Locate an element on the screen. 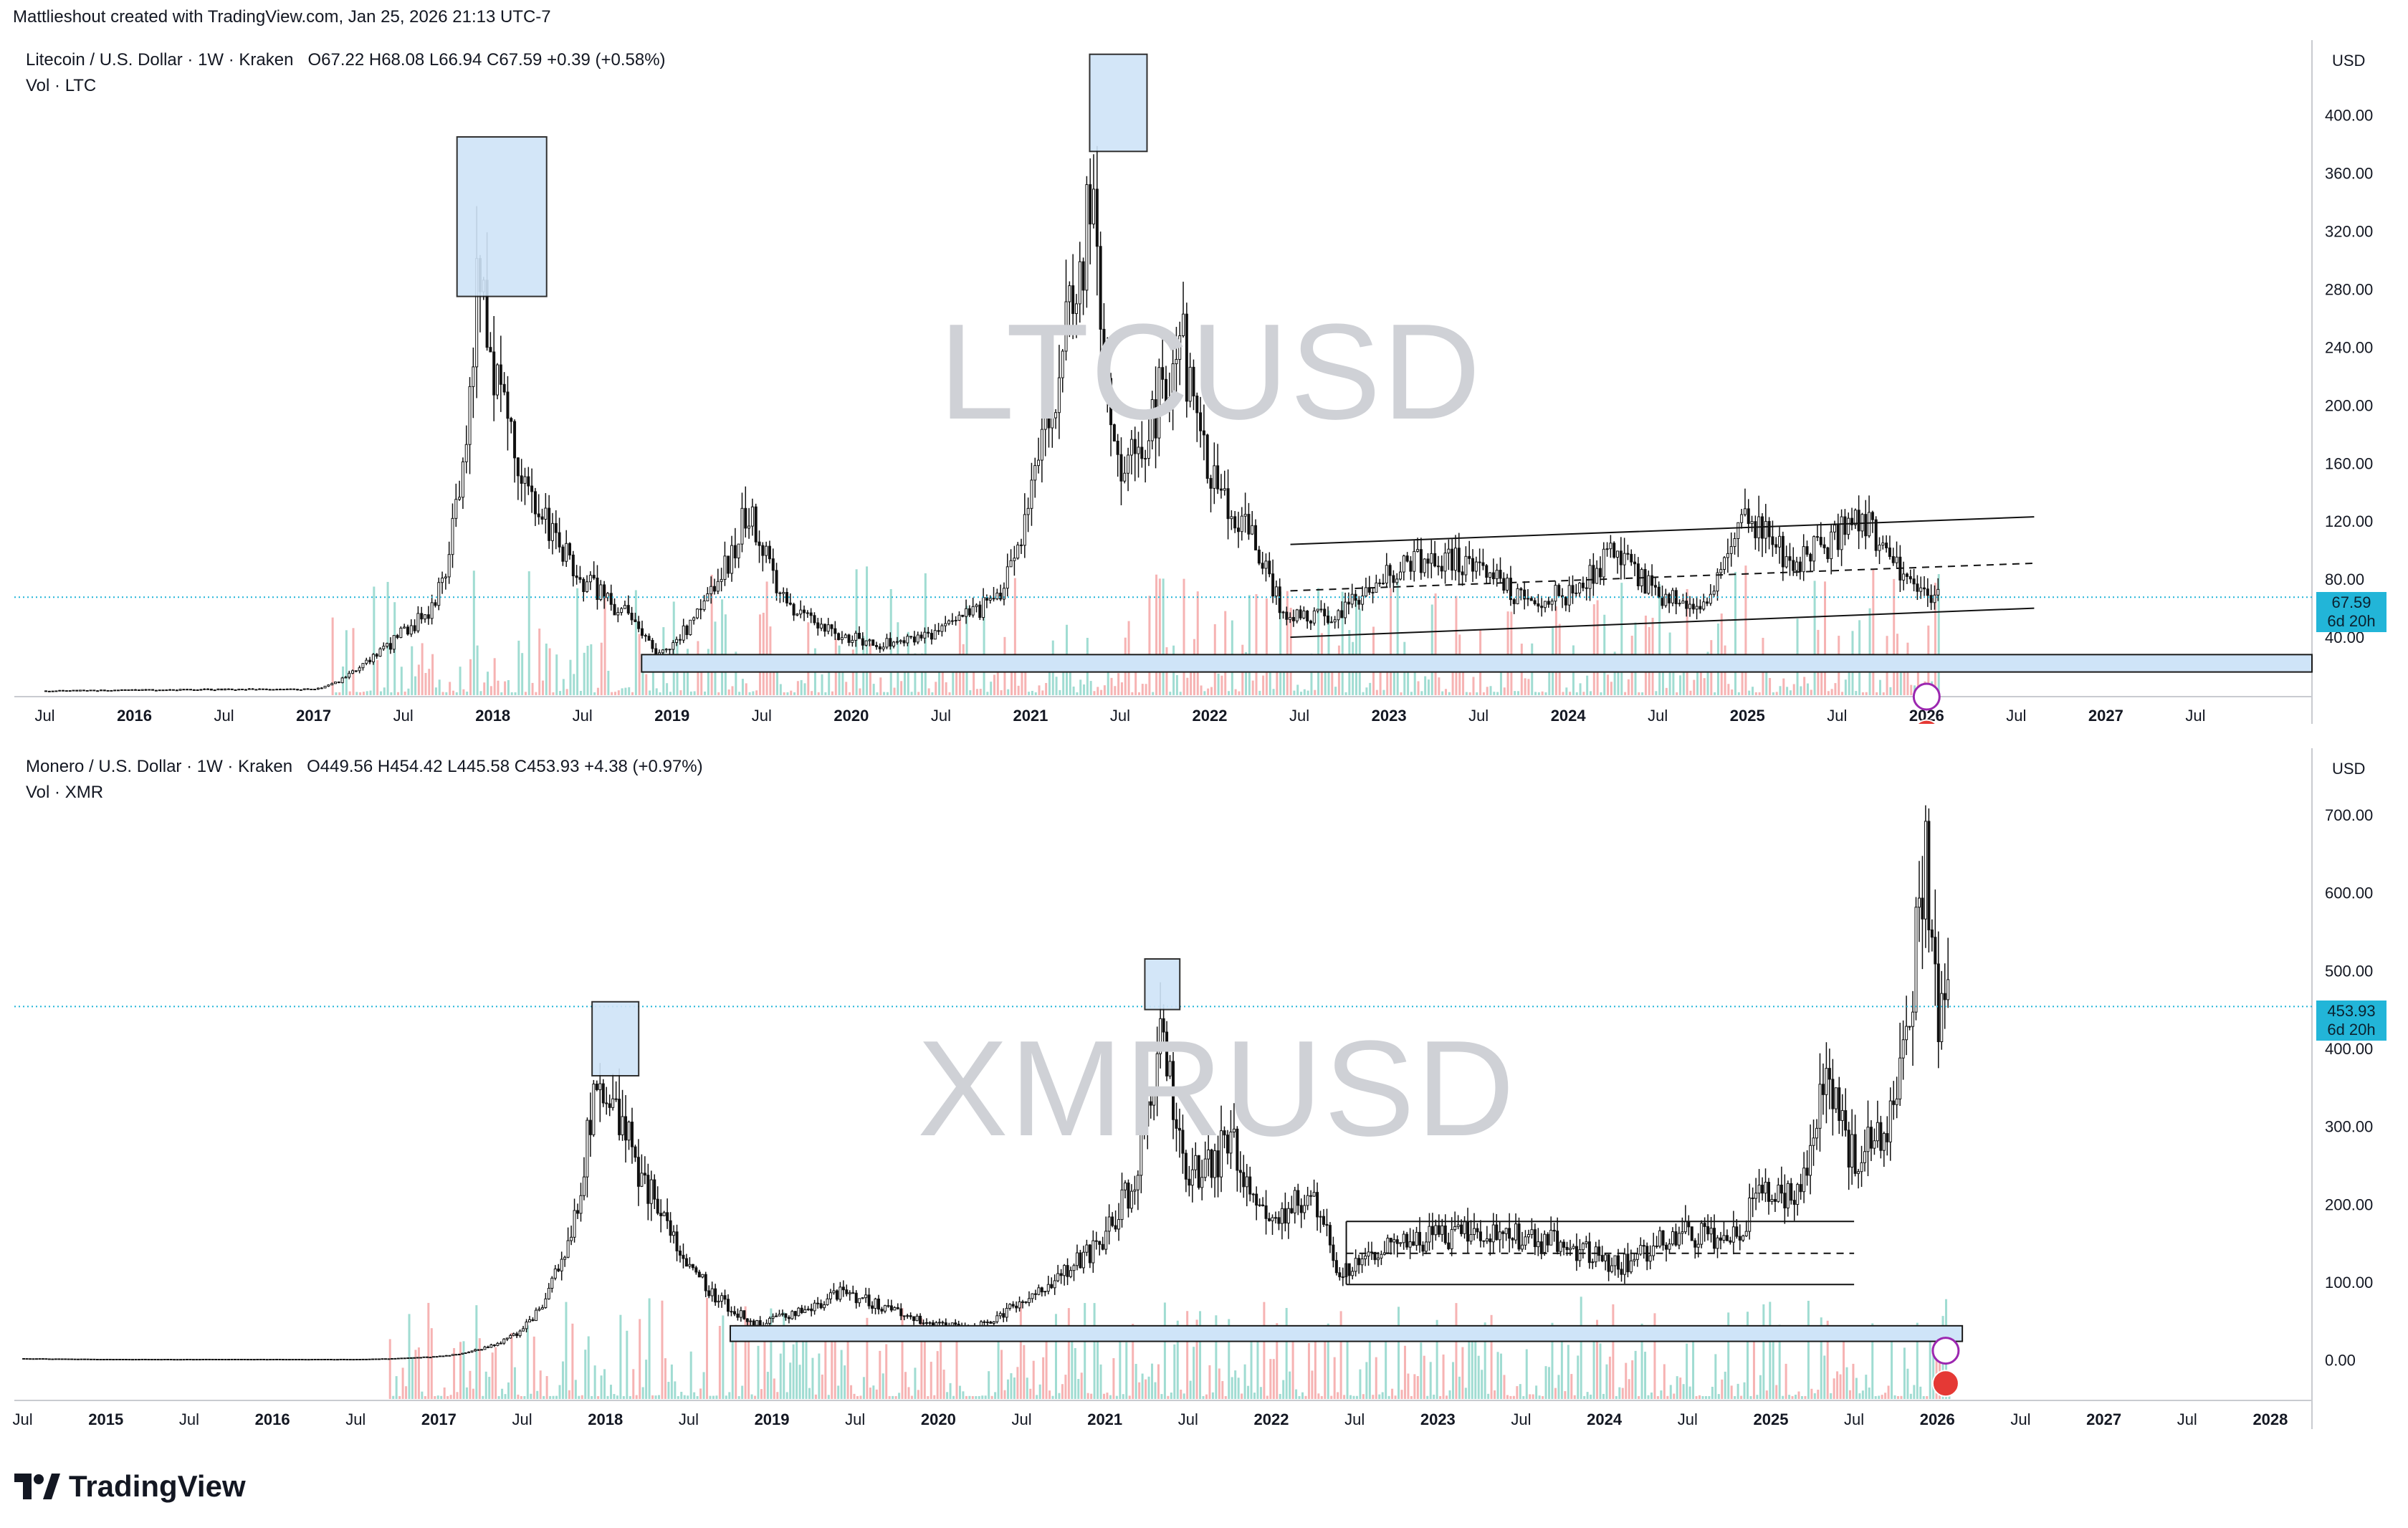 This screenshot has width=2408, height=1528. ltc-volume-label: Vol · LTC is located at coordinates (61, 85).